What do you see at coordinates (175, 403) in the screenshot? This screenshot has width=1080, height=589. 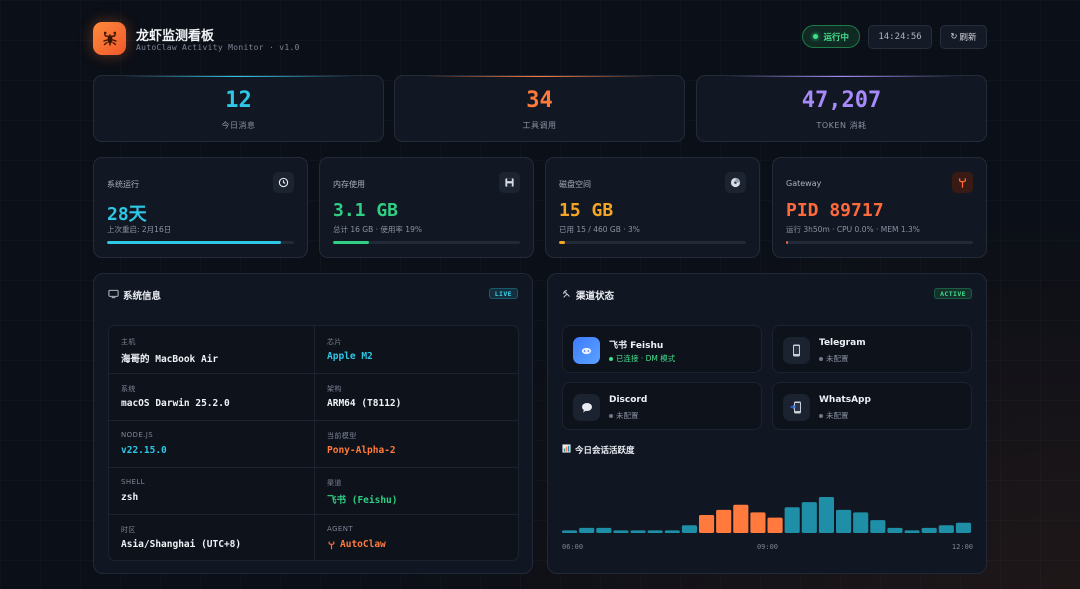 I see `info-value: macOS Darwin 25.2.0` at bounding box center [175, 403].